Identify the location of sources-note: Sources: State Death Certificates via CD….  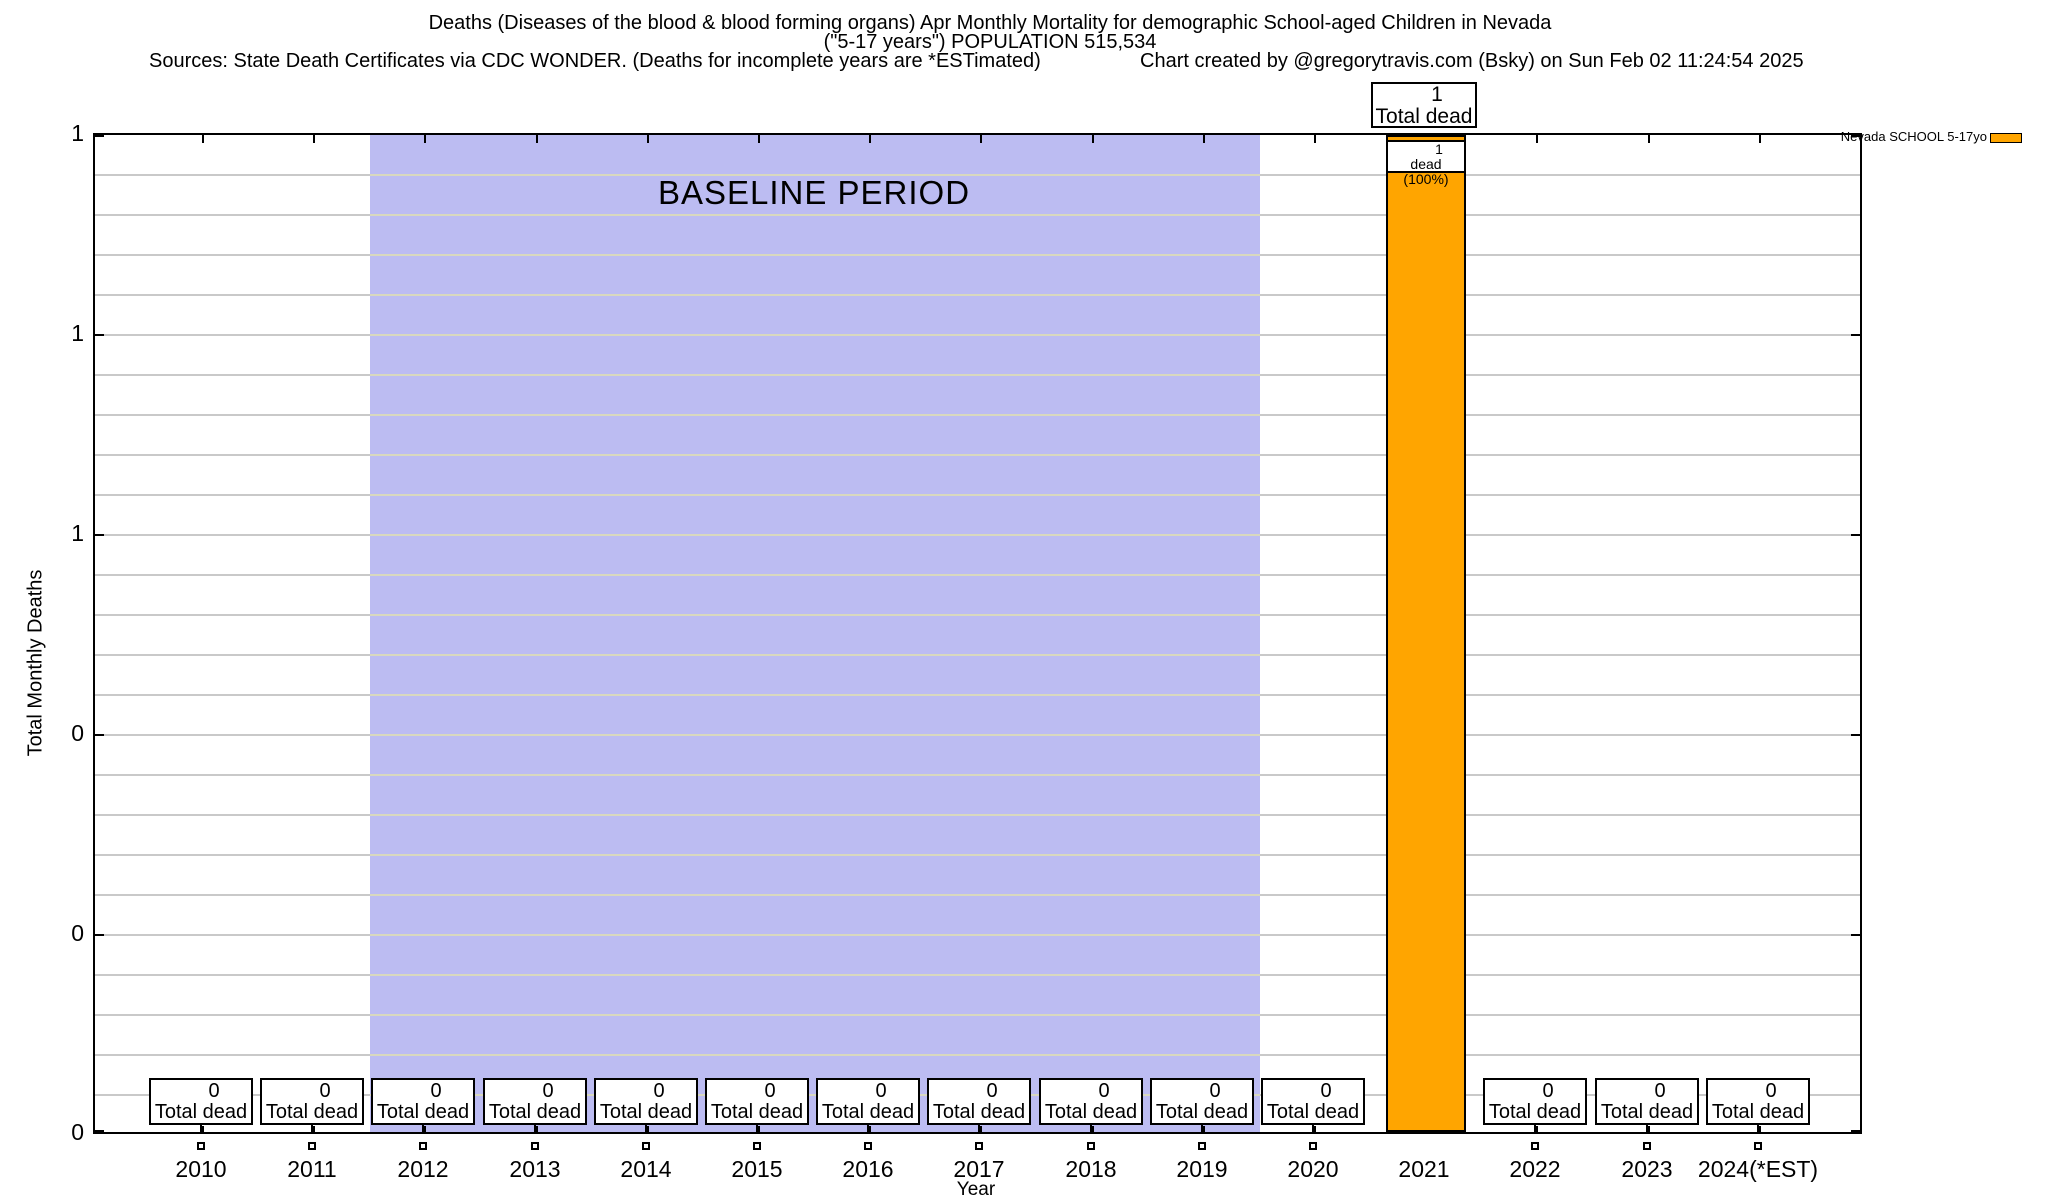
(595, 61).